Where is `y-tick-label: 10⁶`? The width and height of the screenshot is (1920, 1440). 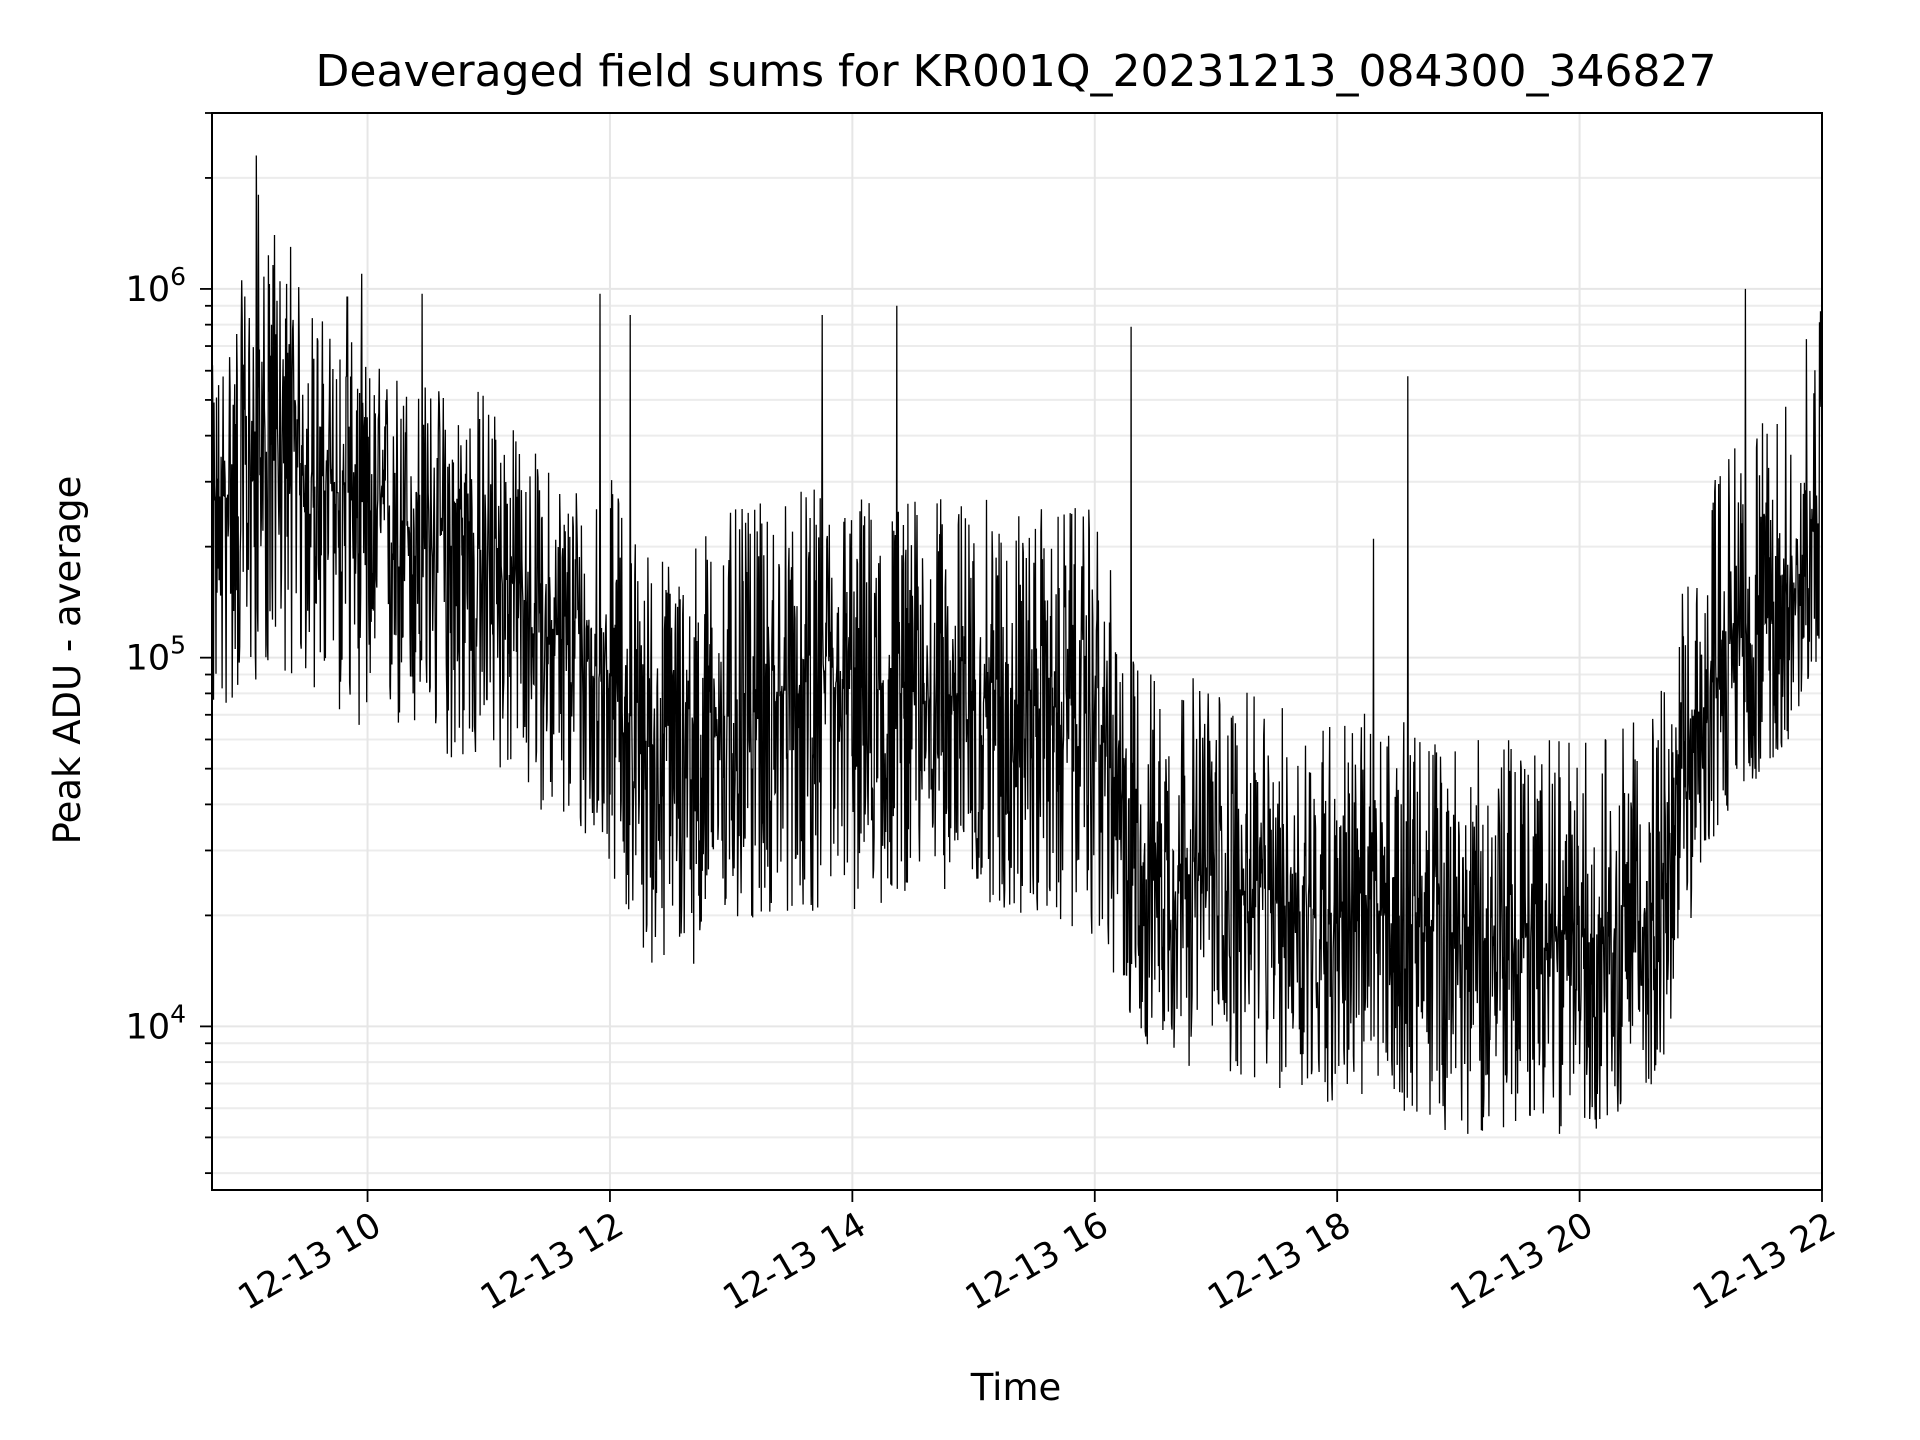 y-tick-label: 10⁶ is located at coordinates (156, 286).